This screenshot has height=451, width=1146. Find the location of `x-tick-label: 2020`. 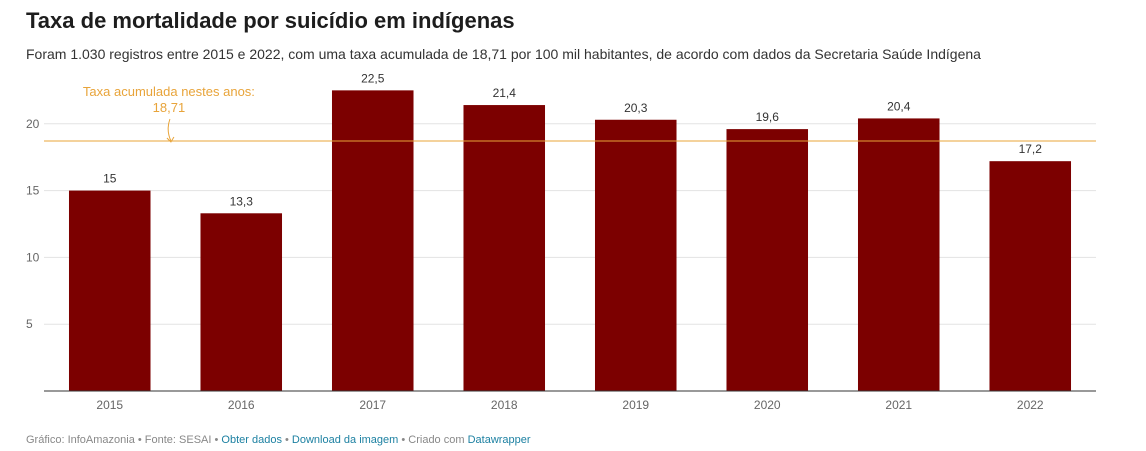

x-tick-label: 2020 is located at coordinates (767, 405).